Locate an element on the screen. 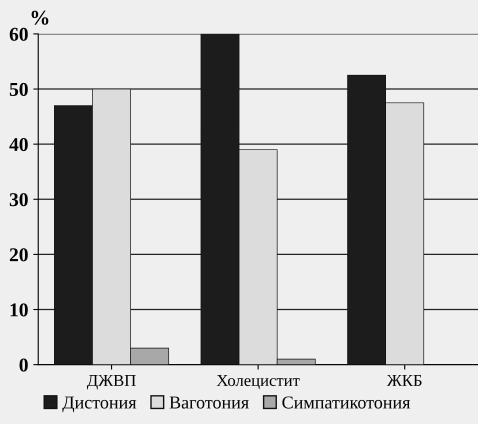 This screenshot has width=478, height=424. y-tick-label: 50 is located at coordinates (19, 89).